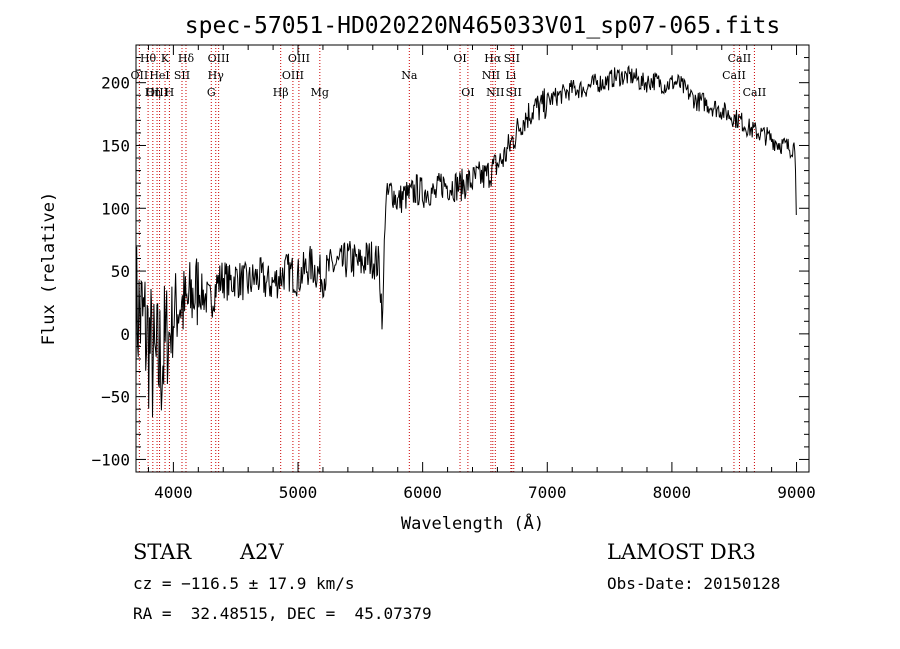  I want to click on x-tick-label: 8000, so click(672, 492).